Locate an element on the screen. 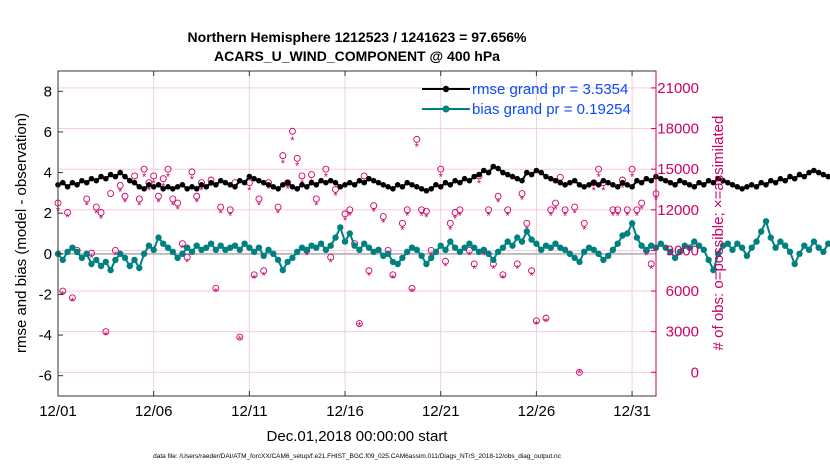  y-tick-label-left: 6 is located at coordinates (48, 132).